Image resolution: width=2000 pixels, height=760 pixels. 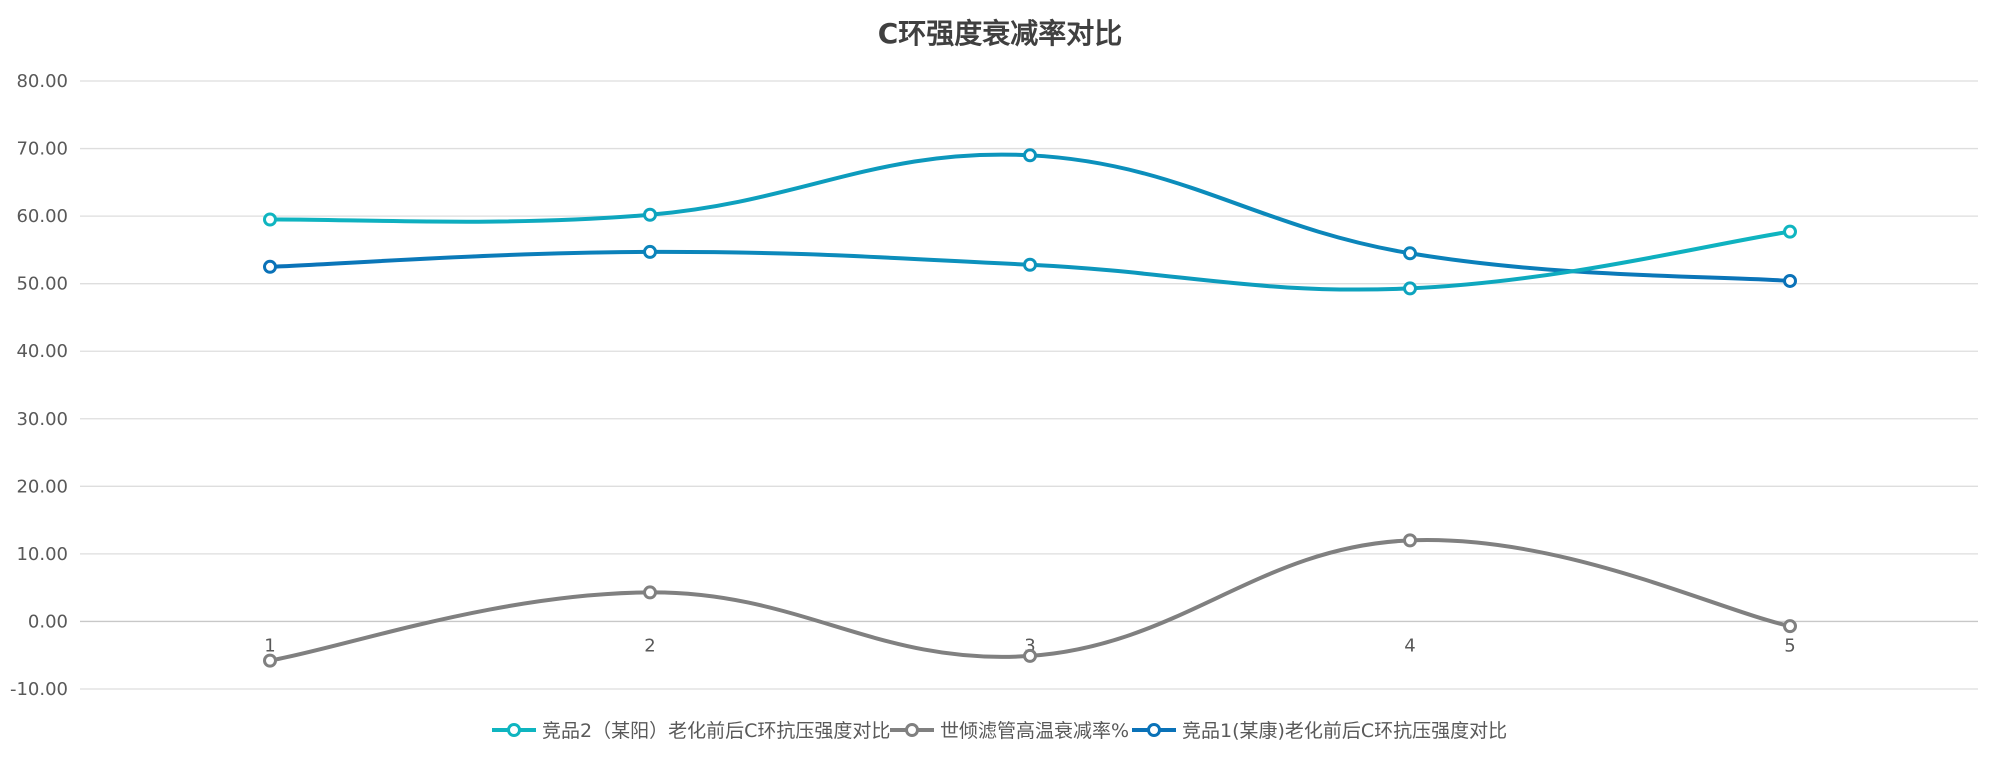 I want to click on legend-item: 竞品2（某阳）老化前后C环抗压强度对比, so click(x=691, y=731).